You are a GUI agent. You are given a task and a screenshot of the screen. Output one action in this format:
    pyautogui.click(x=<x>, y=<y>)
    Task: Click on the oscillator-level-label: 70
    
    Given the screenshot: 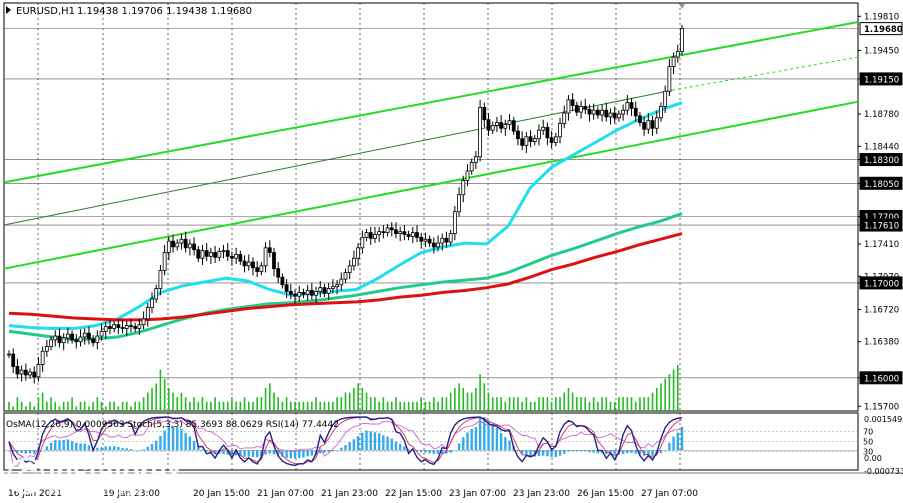 What is the action you would take?
    pyautogui.click(x=868, y=432)
    